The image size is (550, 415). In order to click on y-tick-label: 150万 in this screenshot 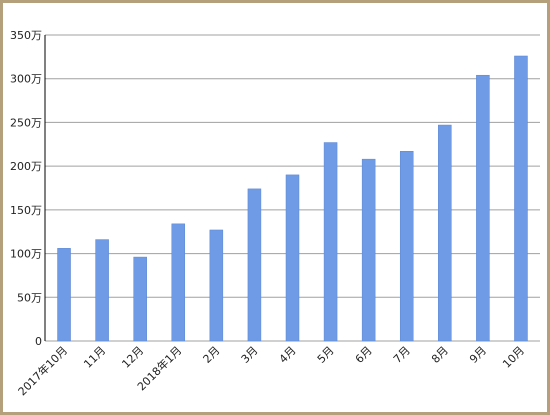, I will do `click(26, 210)`.